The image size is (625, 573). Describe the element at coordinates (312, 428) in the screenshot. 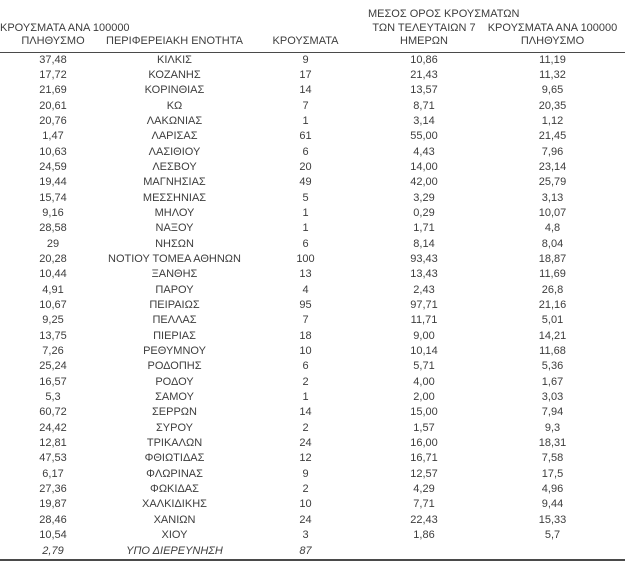

I see `table-row: 24,42 ΣΥΡΟΥ 2 1,57 9,3` at that location.